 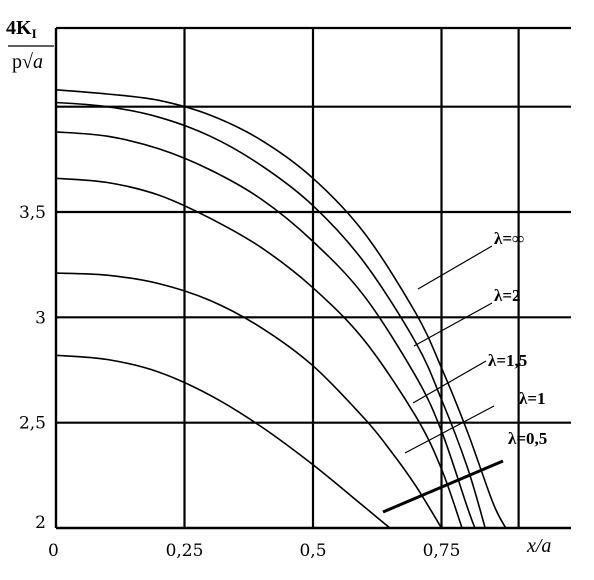 I want to click on y-axis-title-a: a, so click(x=38, y=62).